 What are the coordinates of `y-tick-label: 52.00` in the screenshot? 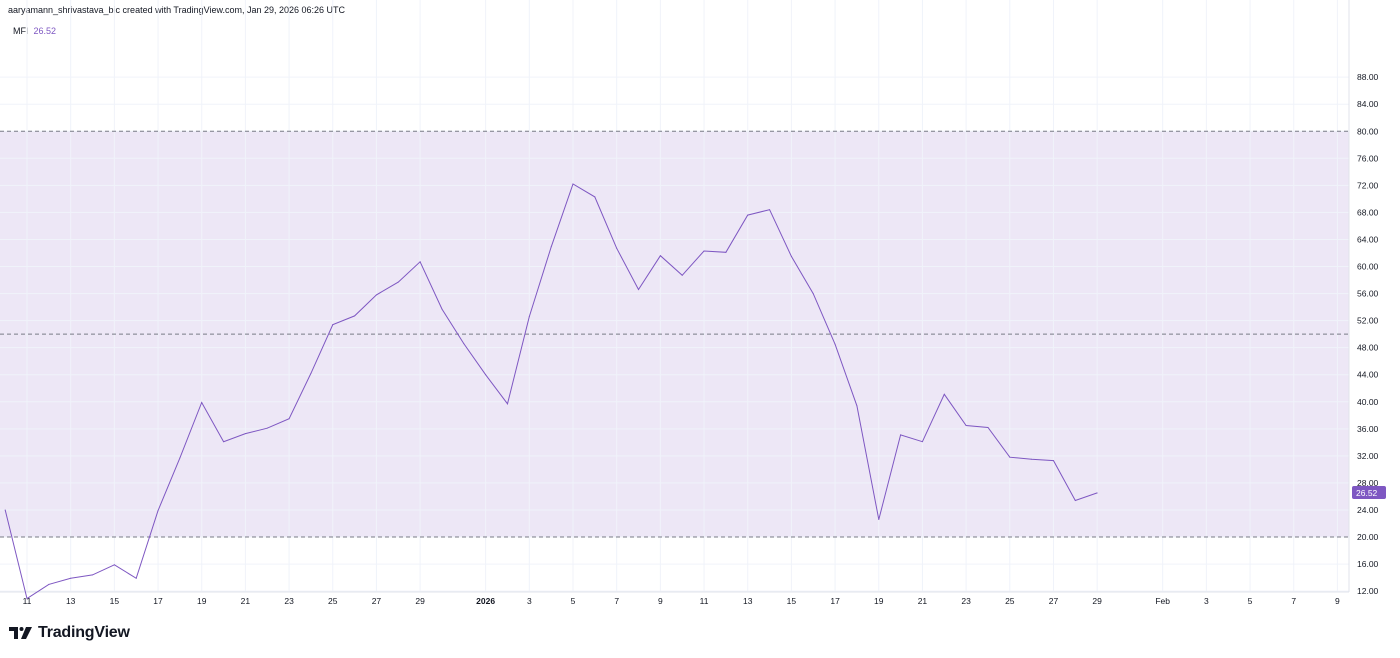 It's located at (1368, 321).